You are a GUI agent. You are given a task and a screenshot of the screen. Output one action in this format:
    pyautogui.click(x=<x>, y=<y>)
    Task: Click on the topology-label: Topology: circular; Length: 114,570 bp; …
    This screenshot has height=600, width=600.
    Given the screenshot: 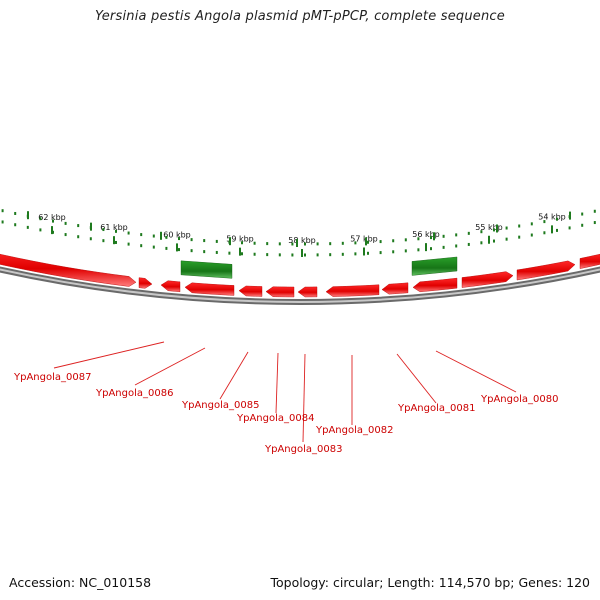 What is the action you would take?
    pyautogui.click(x=430, y=582)
    